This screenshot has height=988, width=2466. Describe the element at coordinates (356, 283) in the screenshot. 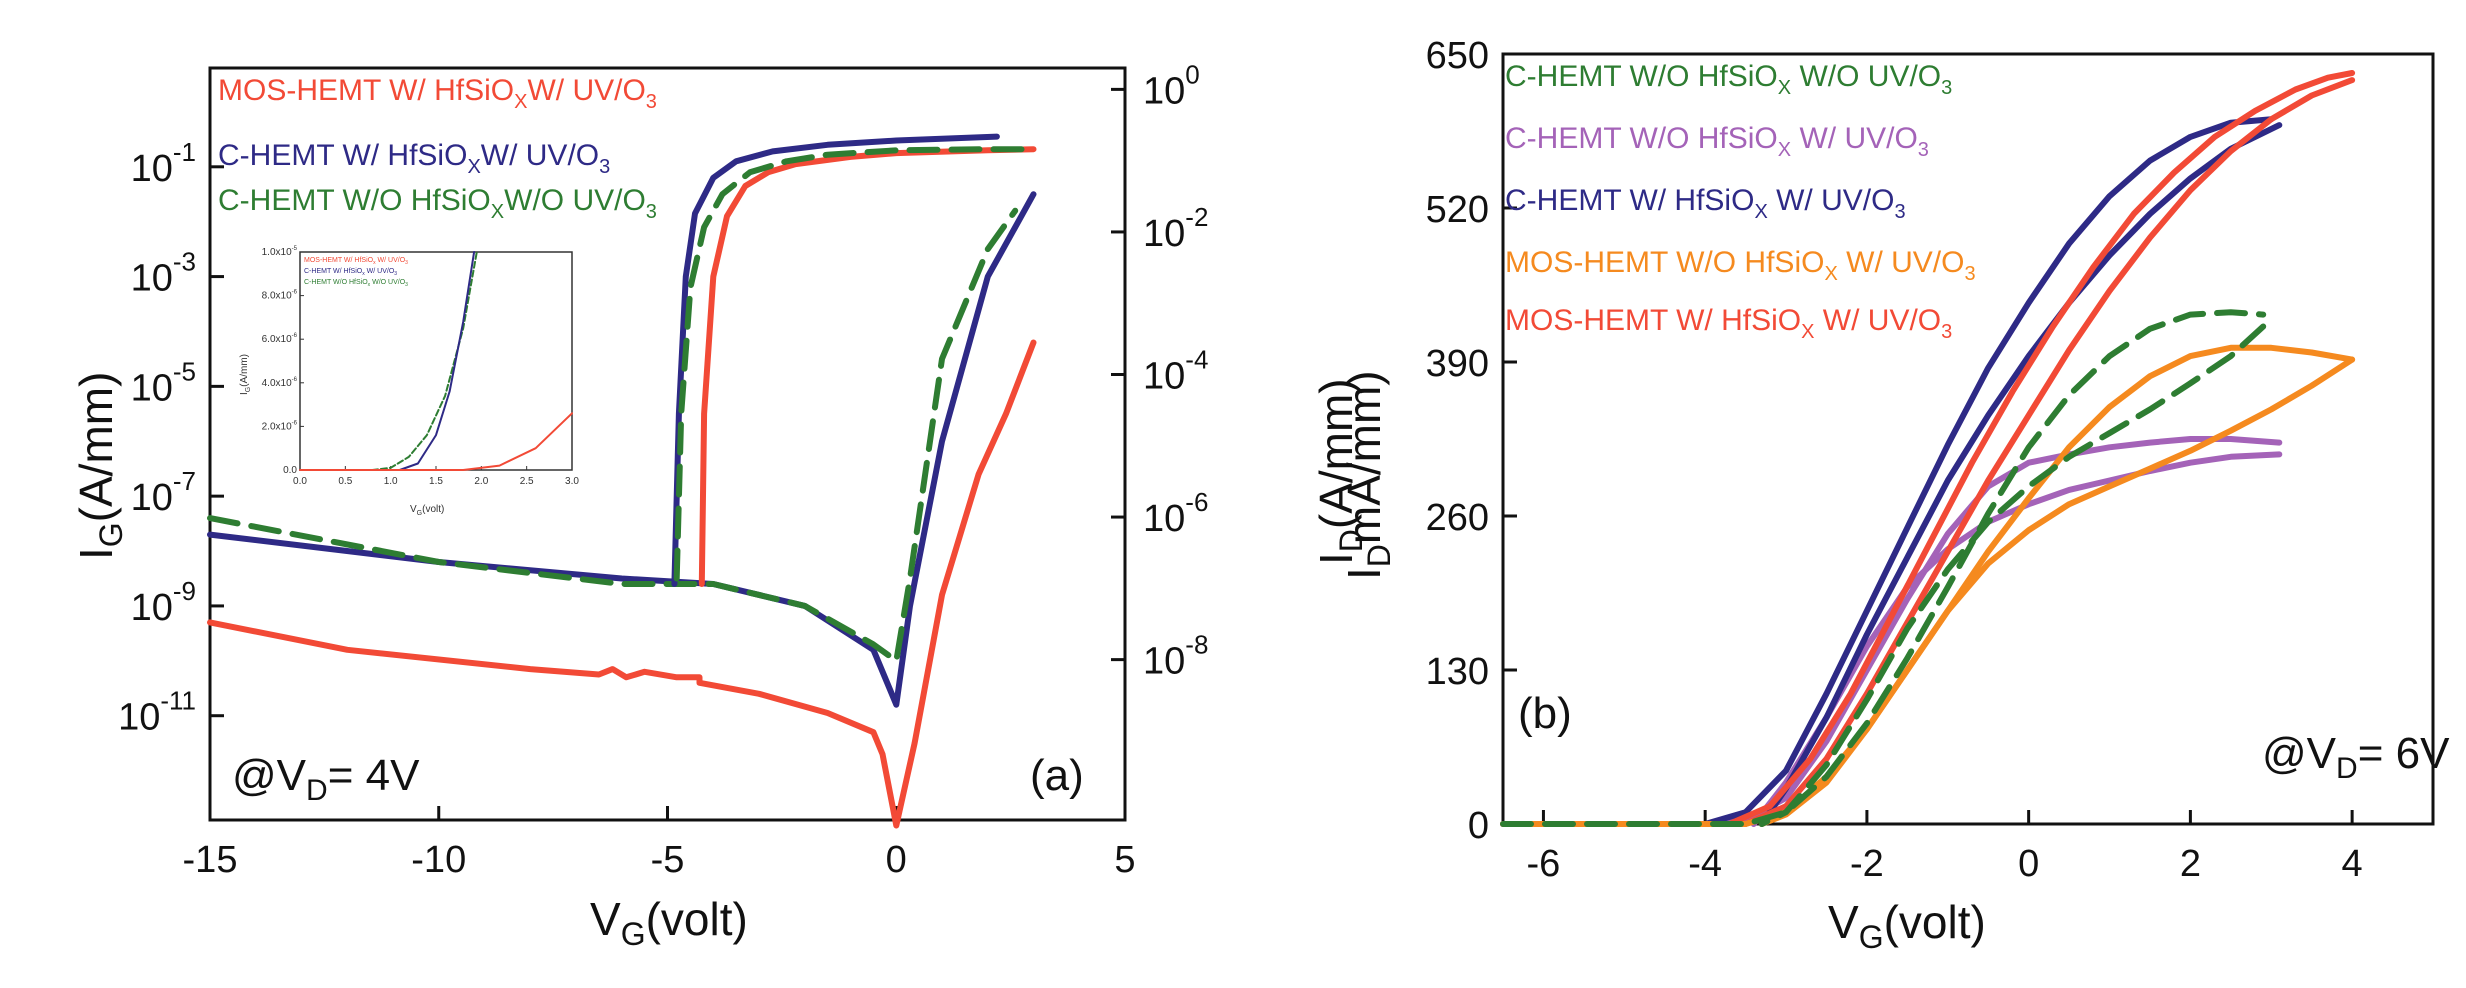

I see `inset-legend-entry-c-hemt-wo: C-HEMT W/O HfSiOx W/O UV/O3` at that location.